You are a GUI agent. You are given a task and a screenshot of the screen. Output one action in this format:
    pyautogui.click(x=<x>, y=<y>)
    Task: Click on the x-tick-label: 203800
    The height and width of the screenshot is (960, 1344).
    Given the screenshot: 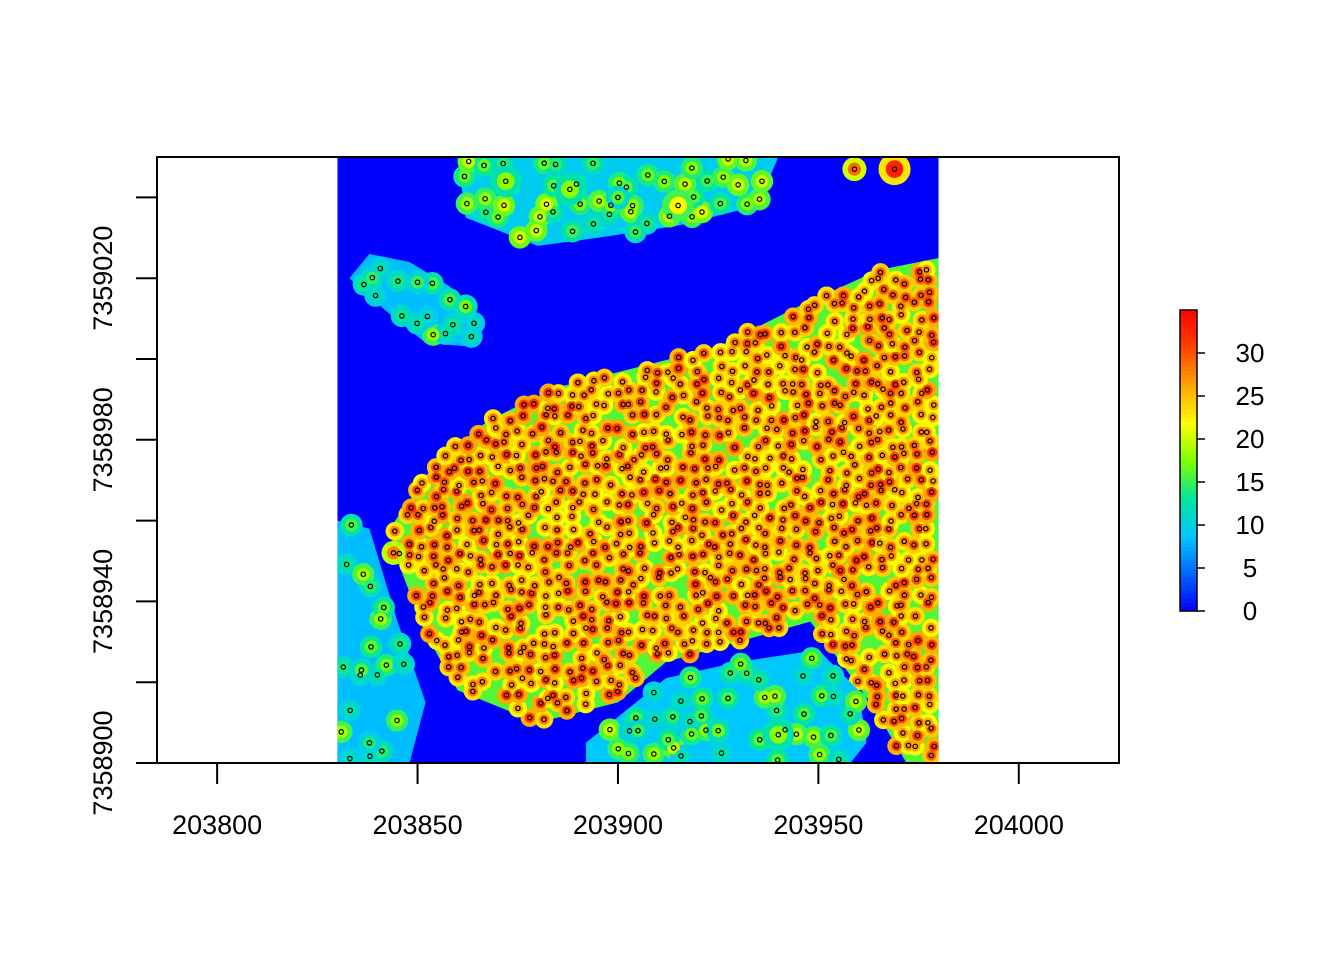 What is the action you would take?
    pyautogui.click(x=217, y=825)
    